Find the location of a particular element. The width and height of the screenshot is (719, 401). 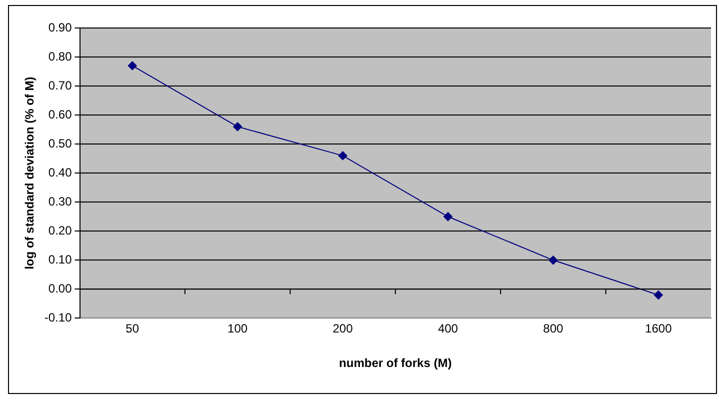

y-tick-label: 0.30 is located at coordinates (60, 201).